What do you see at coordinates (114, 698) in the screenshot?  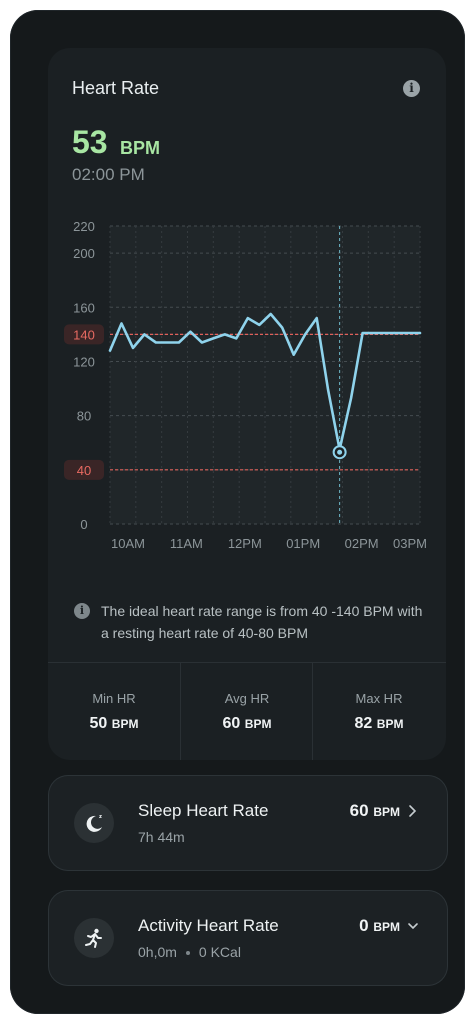 I see `stat-label: Min HR` at bounding box center [114, 698].